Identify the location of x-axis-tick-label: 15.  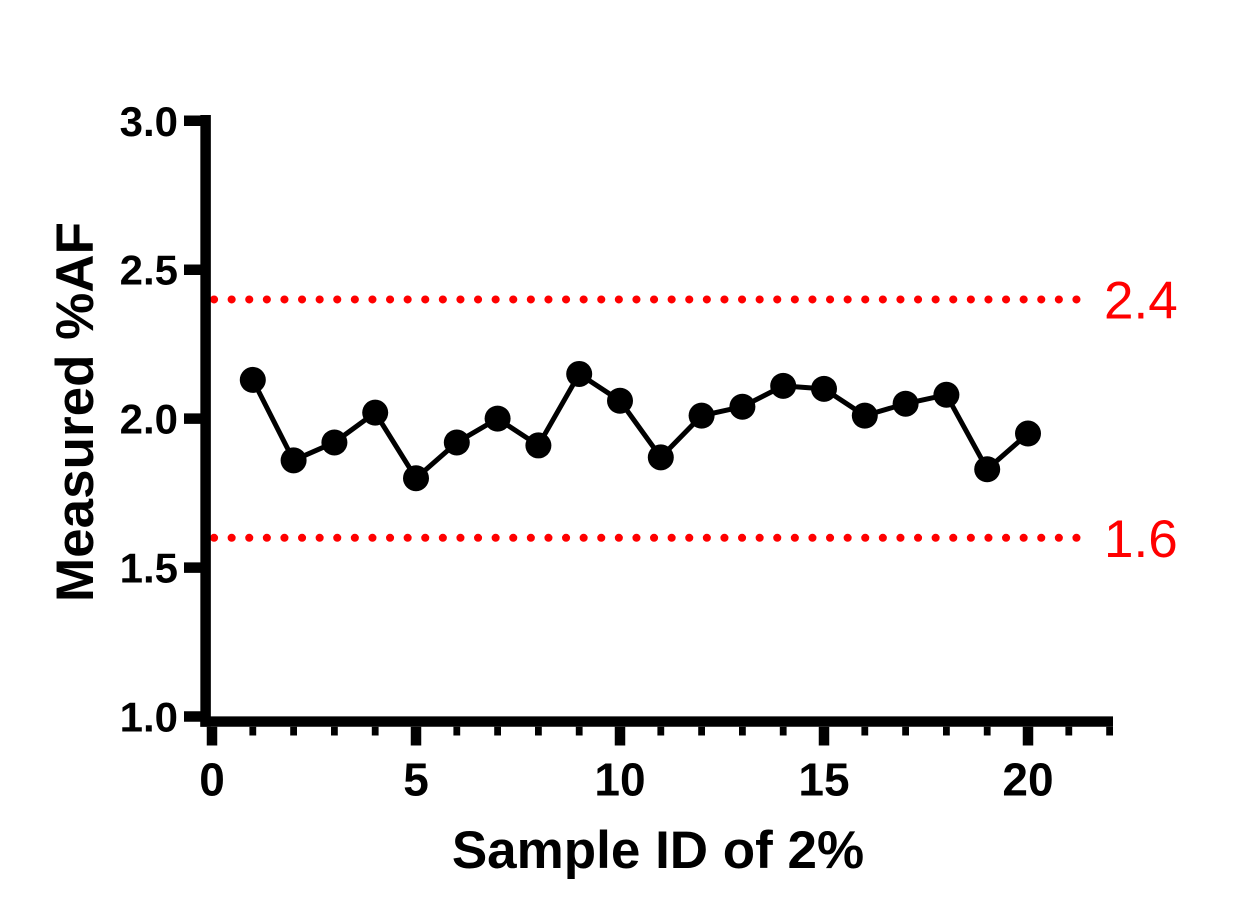
(823, 780).